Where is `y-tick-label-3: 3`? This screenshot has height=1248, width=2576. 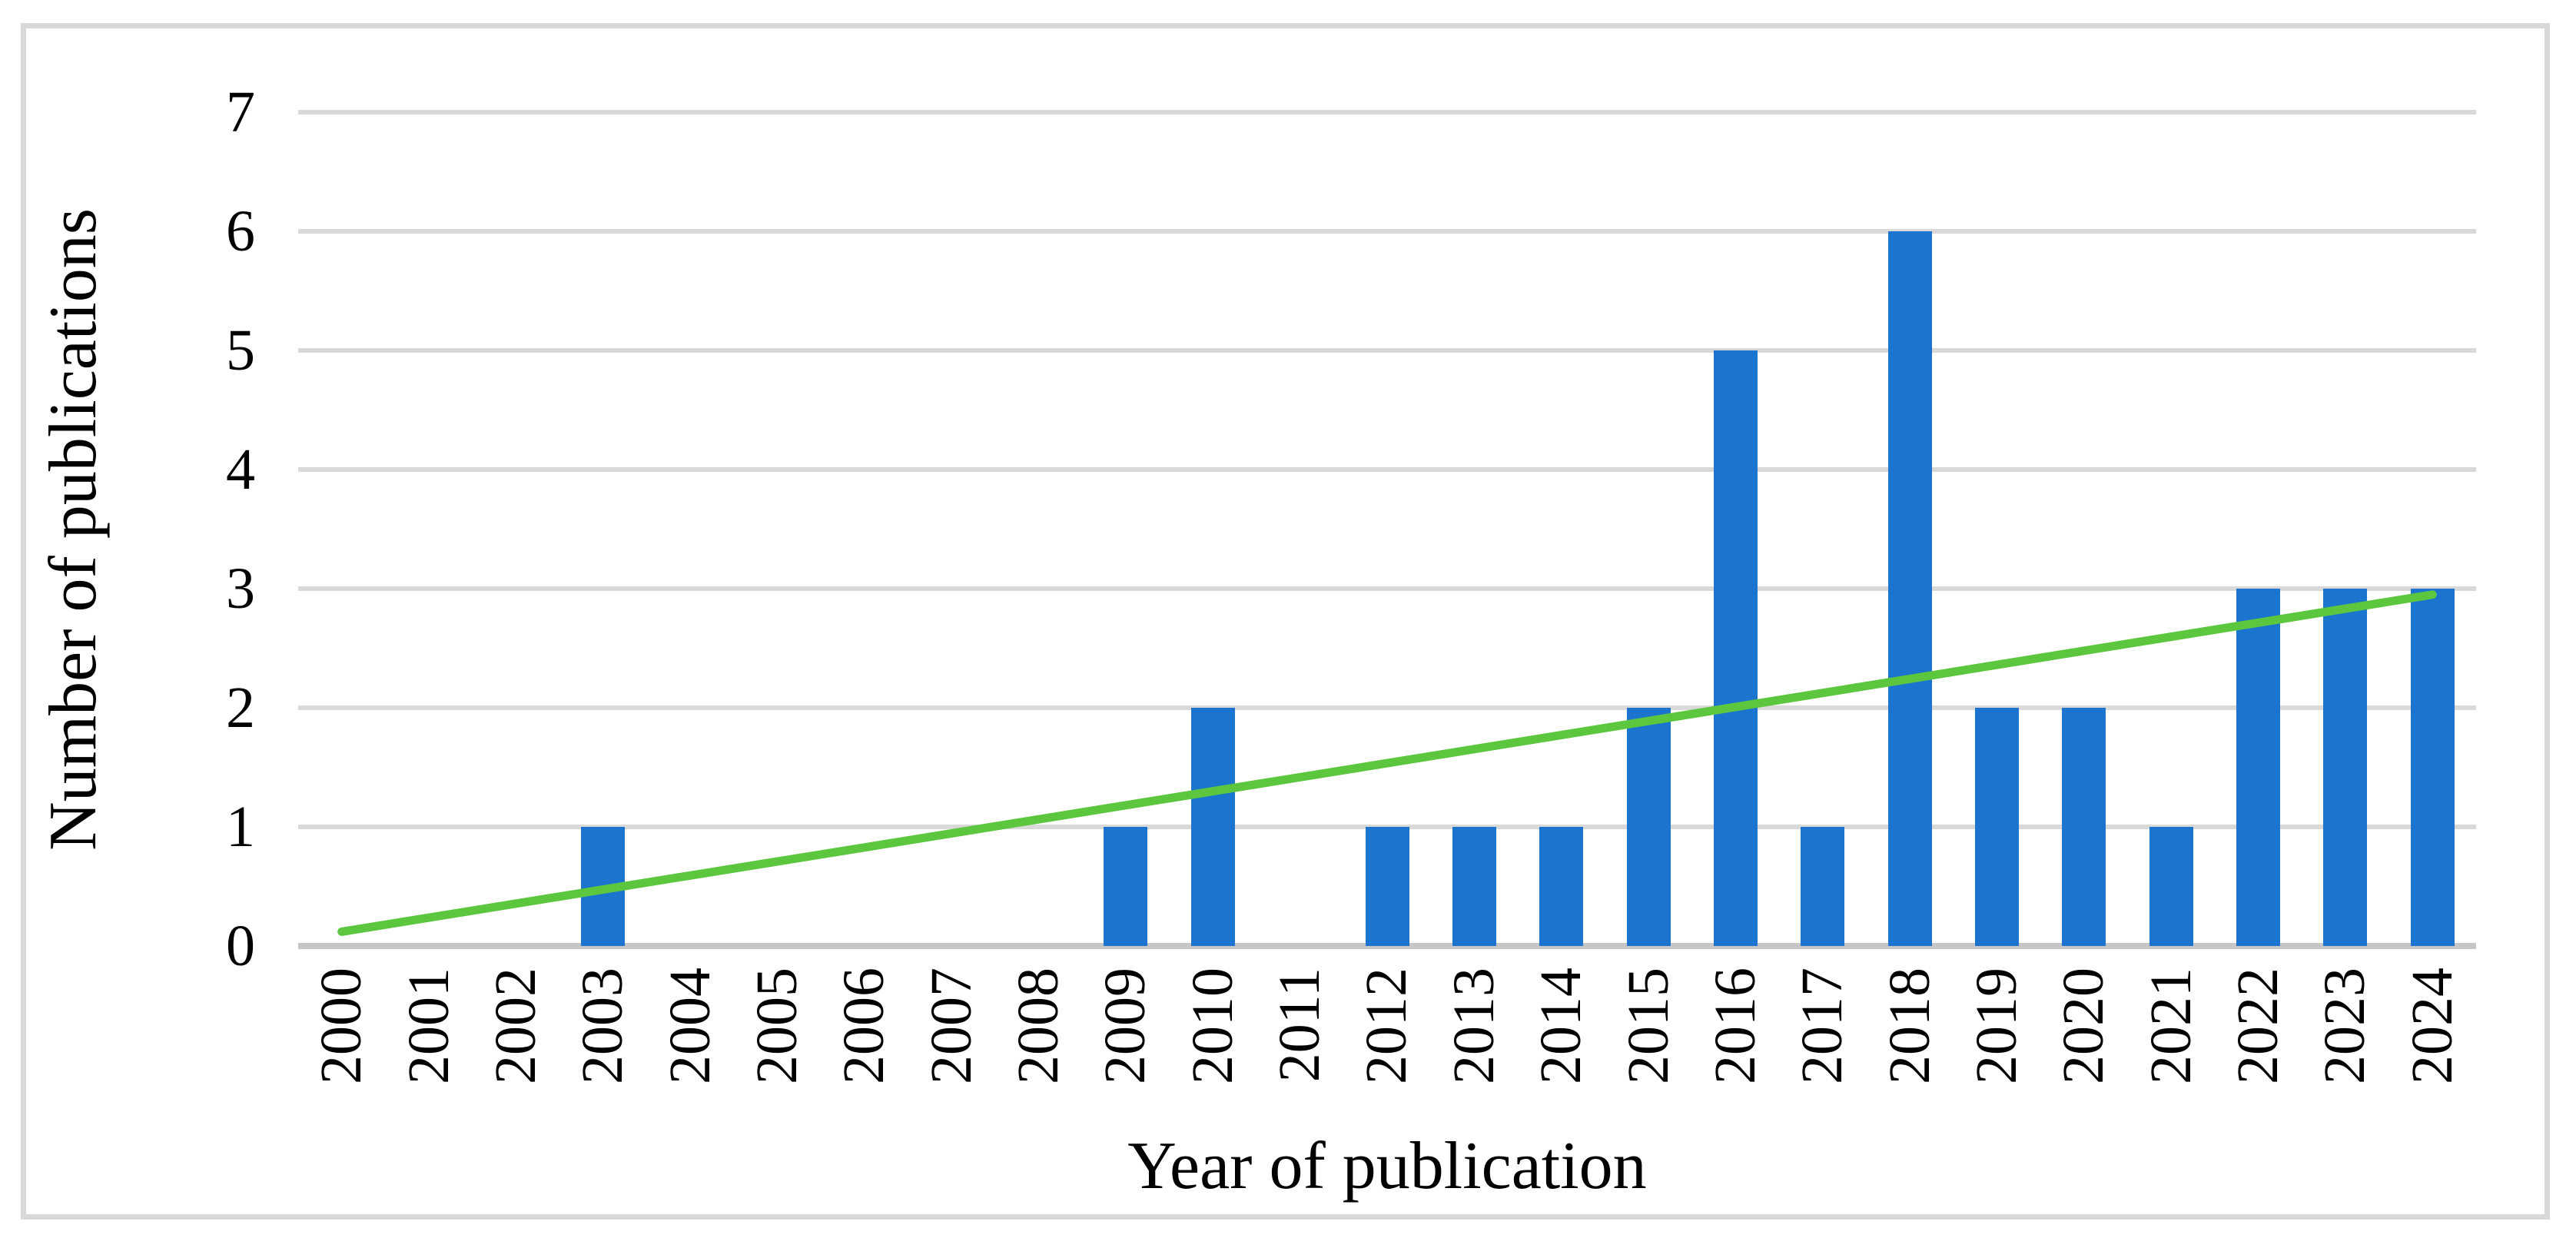 y-tick-label-3: 3 is located at coordinates (240, 588).